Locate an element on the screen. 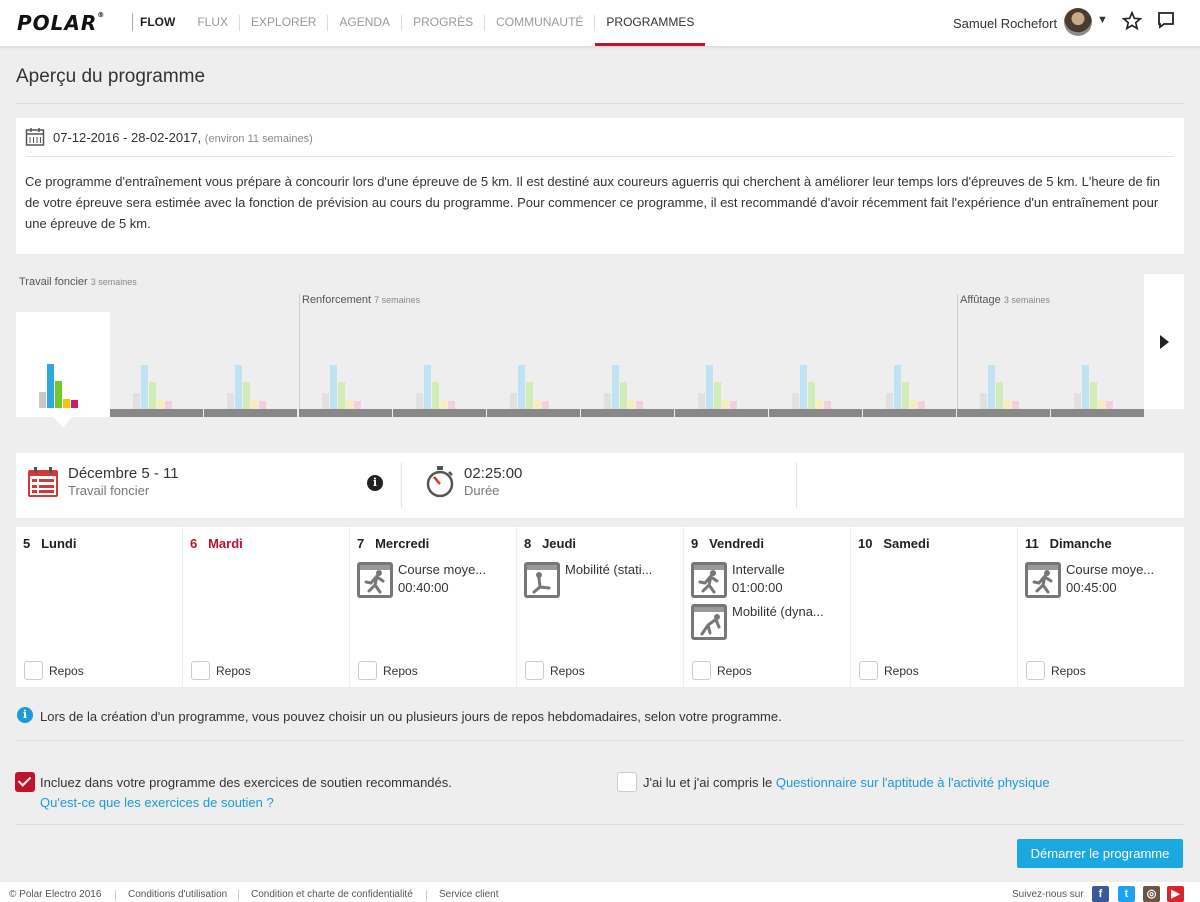 This screenshot has height=902, width=1200. mobility-static-icon is located at coordinates (542, 580).